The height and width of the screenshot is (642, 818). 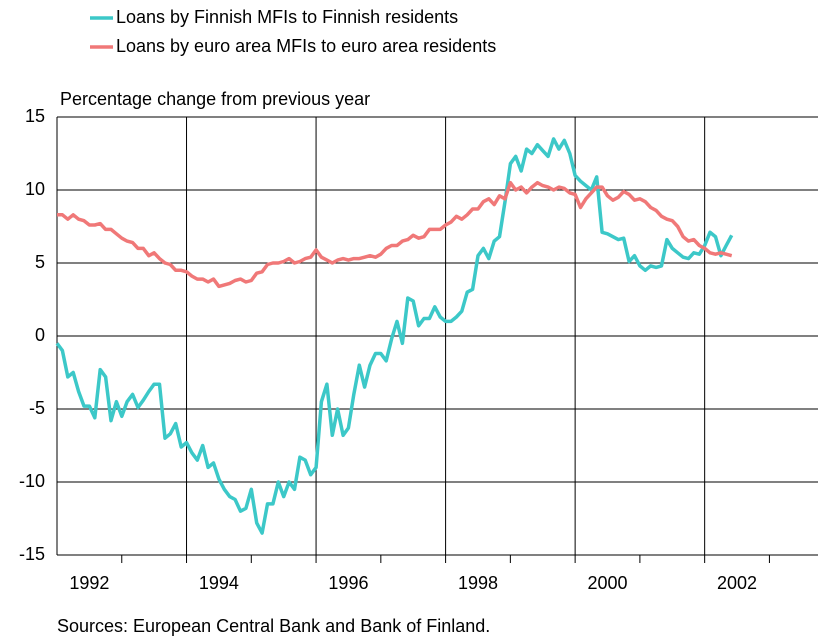 I want to click on y-axis-label: Percentage change from previous year, so click(x=215, y=99).